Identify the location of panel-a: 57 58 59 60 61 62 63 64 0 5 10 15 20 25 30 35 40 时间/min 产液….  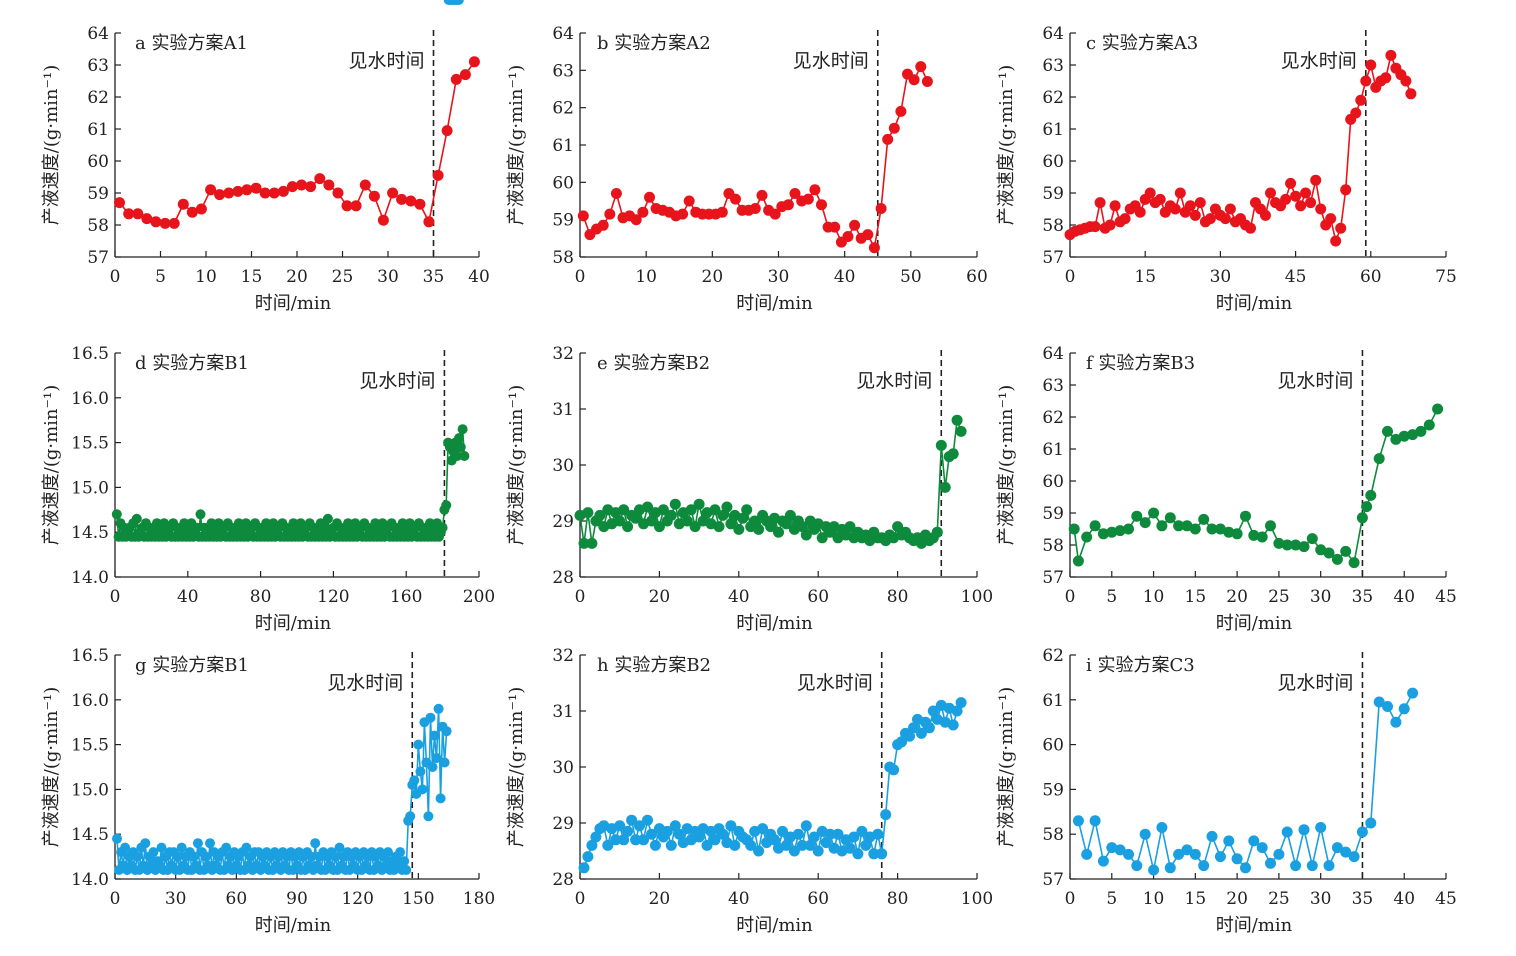
(265, 169).